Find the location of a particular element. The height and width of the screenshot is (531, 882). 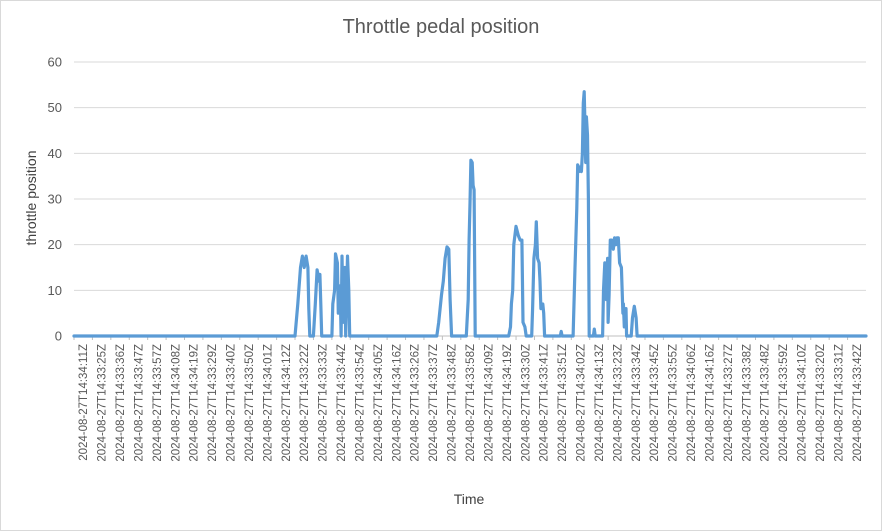

x-tick-label: 2024-08-27T14:33:54Z is located at coordinates (360, 403).